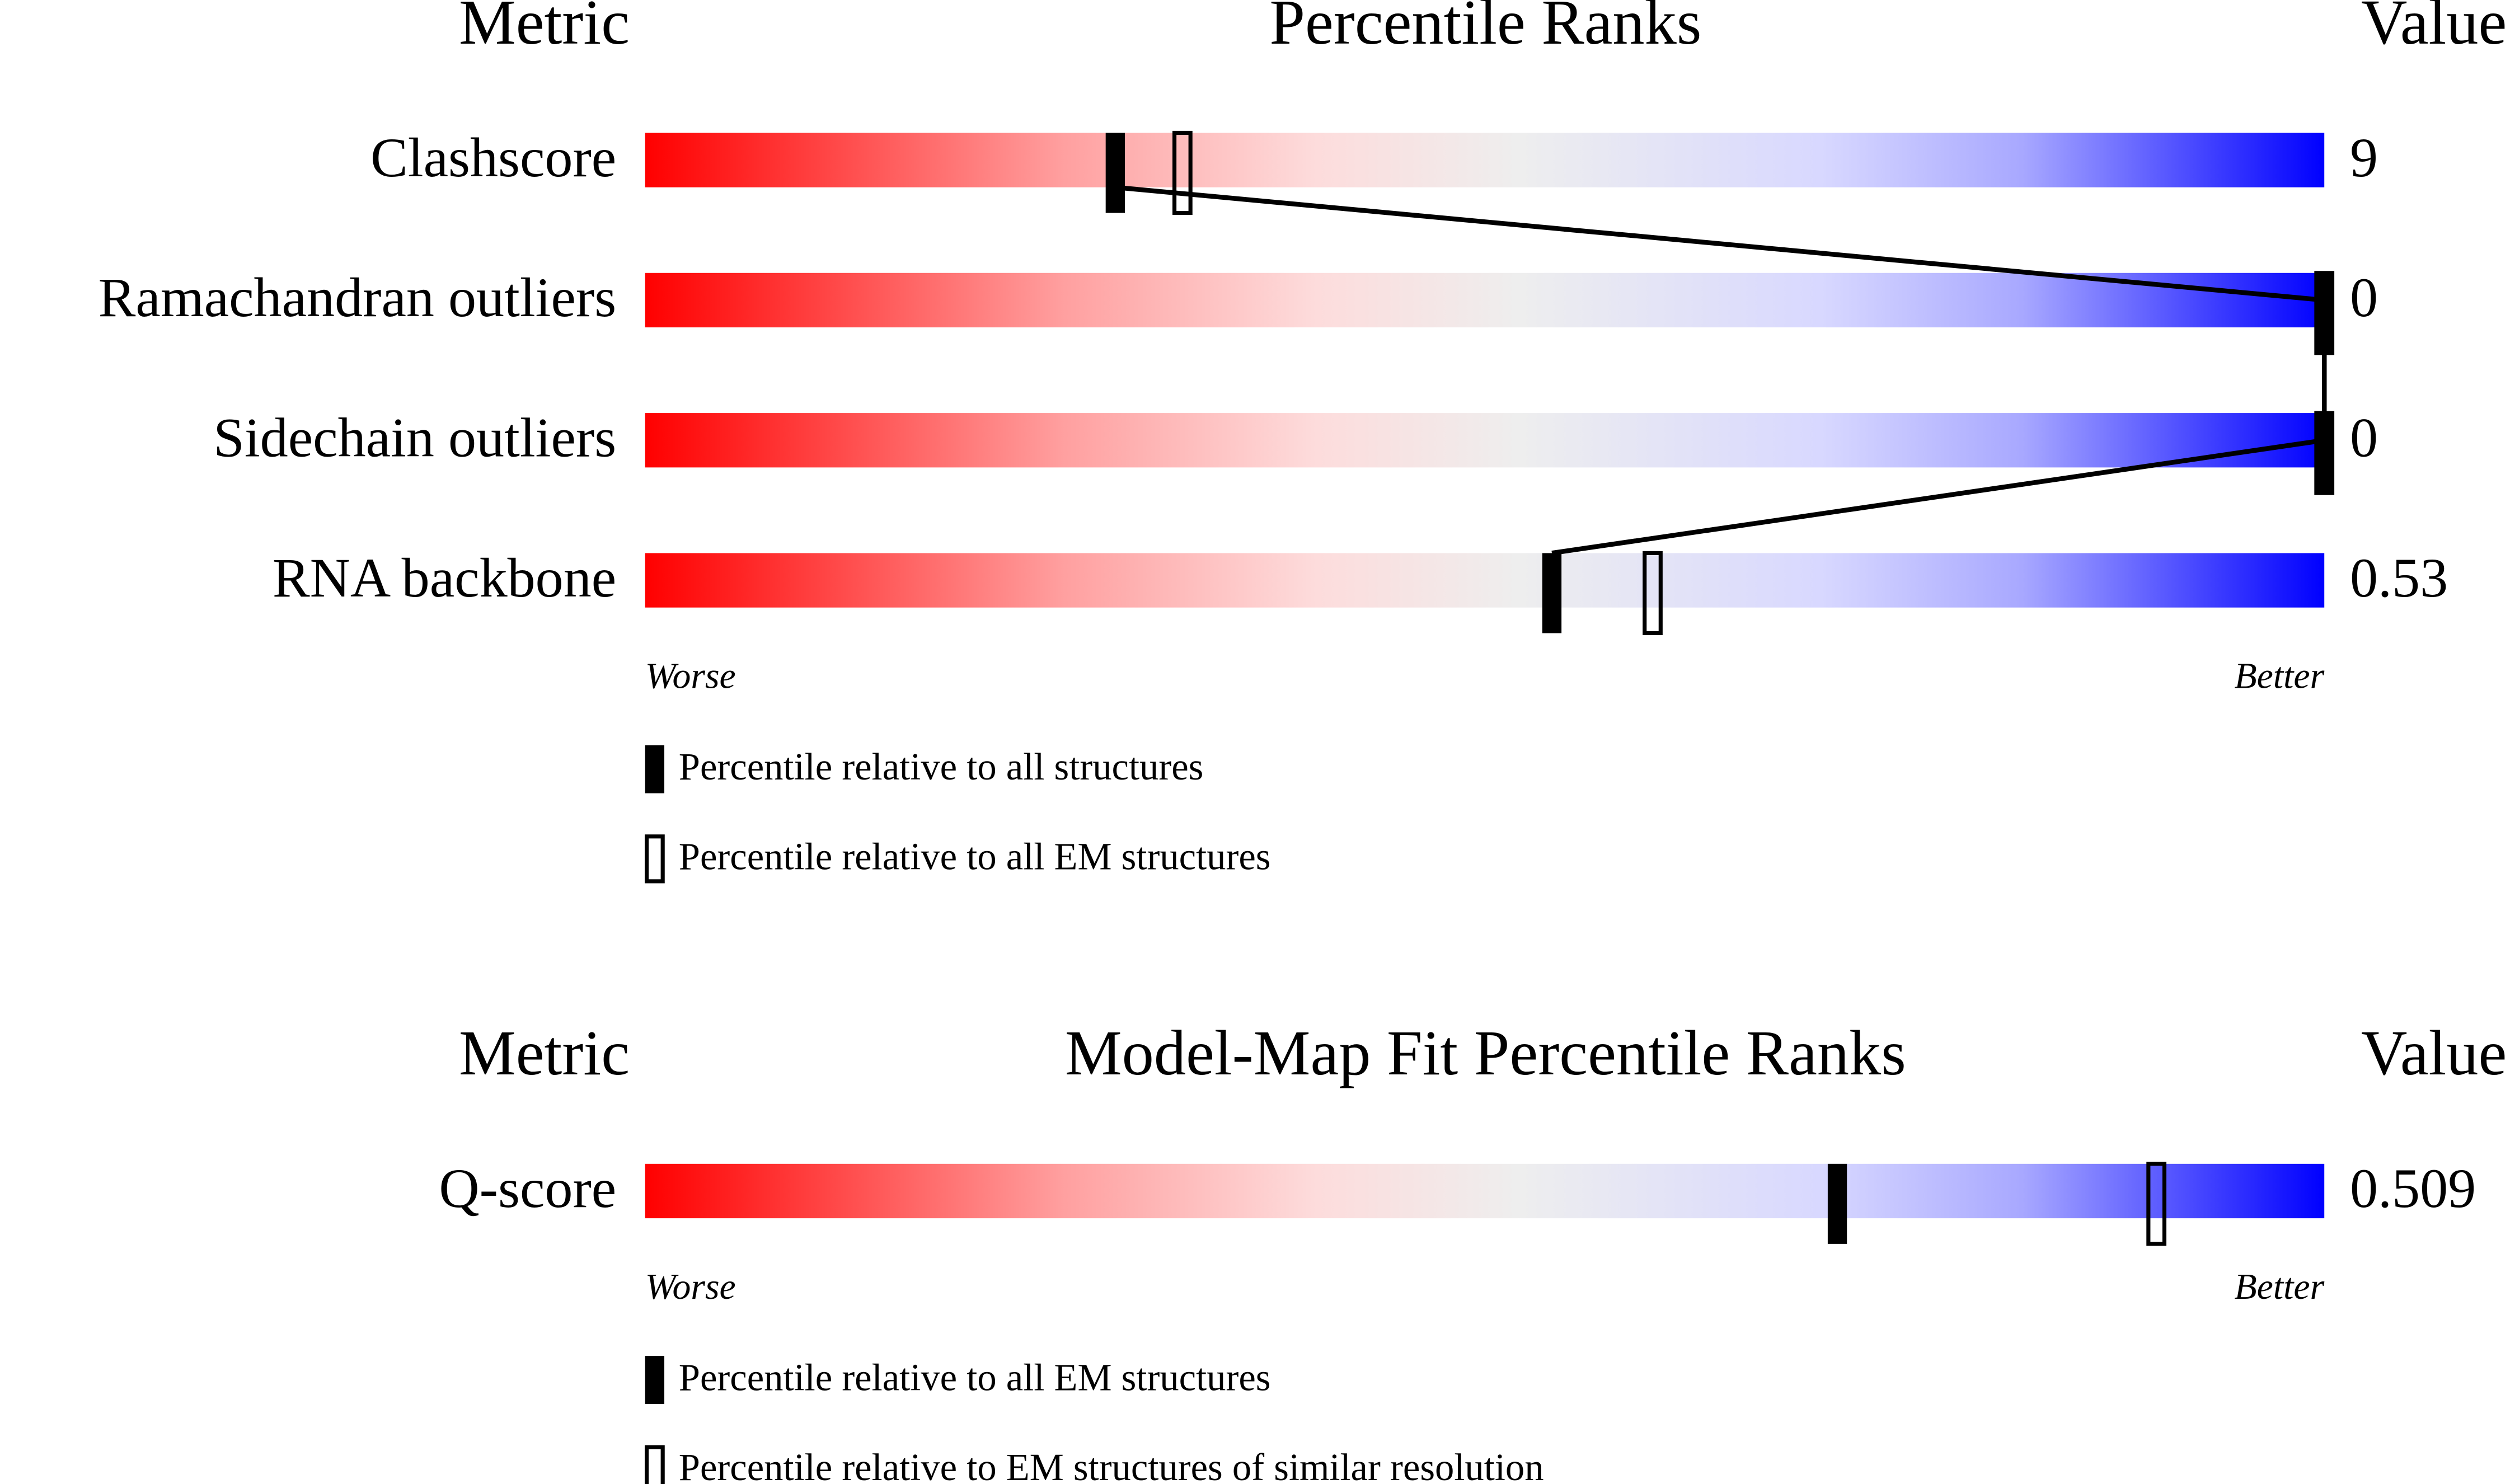 The image size is (2510, 1484). I want to click on legend-label: Percentile relative to all structures, so click(941, 766).